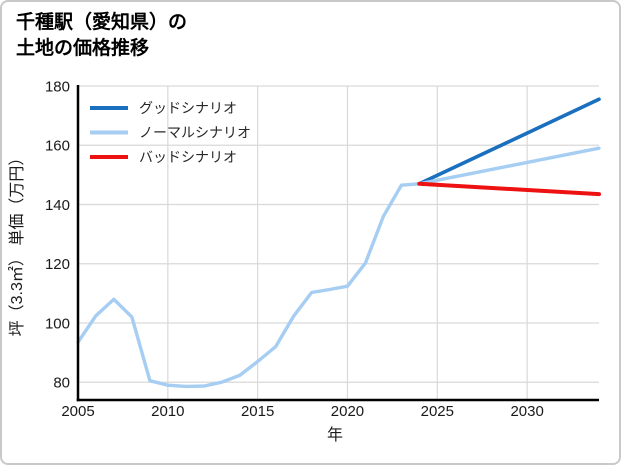 The width and height of the screenshot is (621, 465). Describe the element at coordinates (437, 411) in the screenshot. I see `x-tick-label-2025: 2025` at that location.